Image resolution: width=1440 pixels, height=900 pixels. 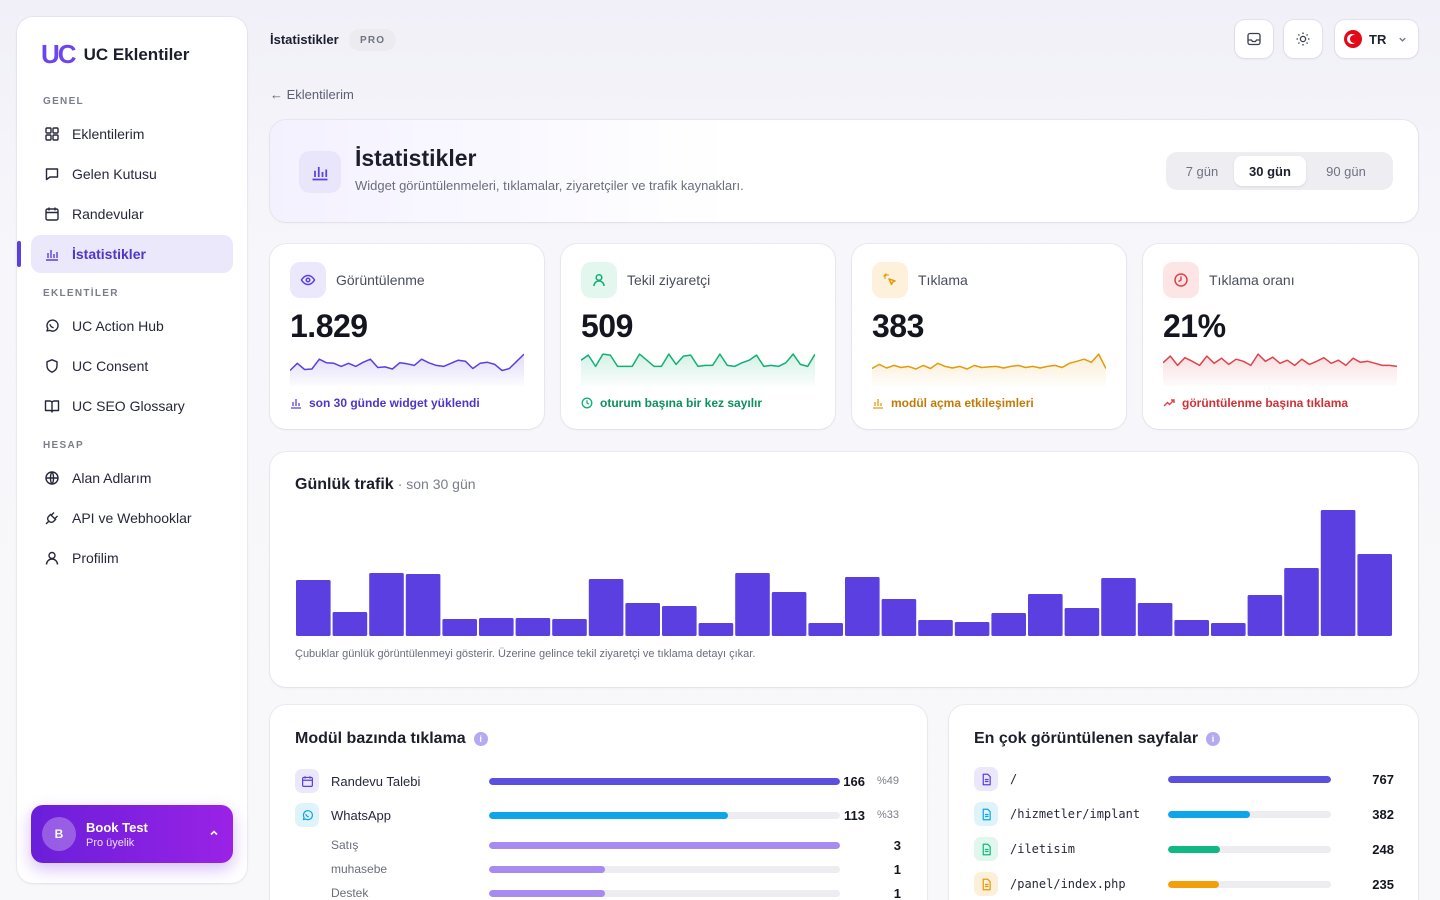 I want to click on traffic-bar-chart, so click(x=844, y=573).